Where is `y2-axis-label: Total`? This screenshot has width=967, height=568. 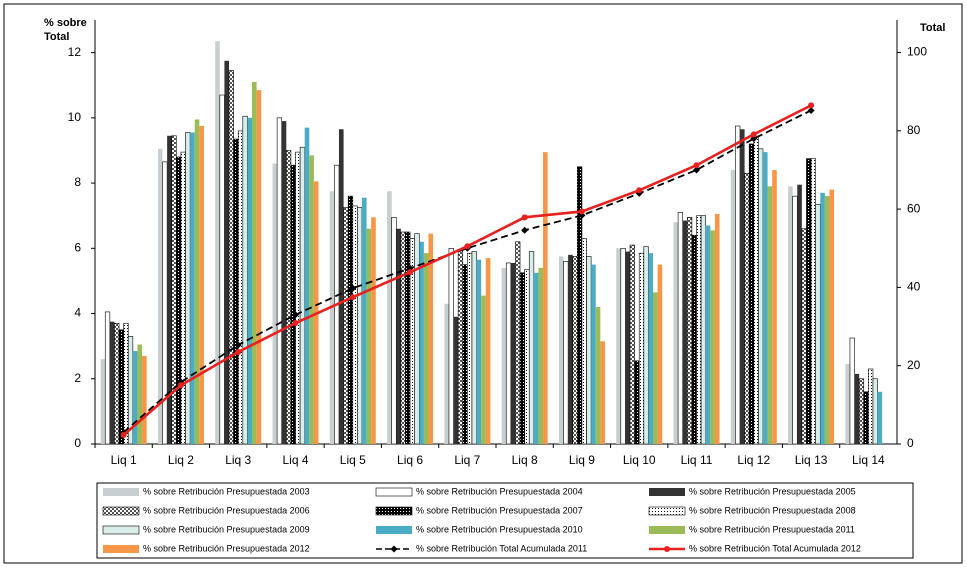
y2-axis-label: Total is located at coordinates (932, 28).